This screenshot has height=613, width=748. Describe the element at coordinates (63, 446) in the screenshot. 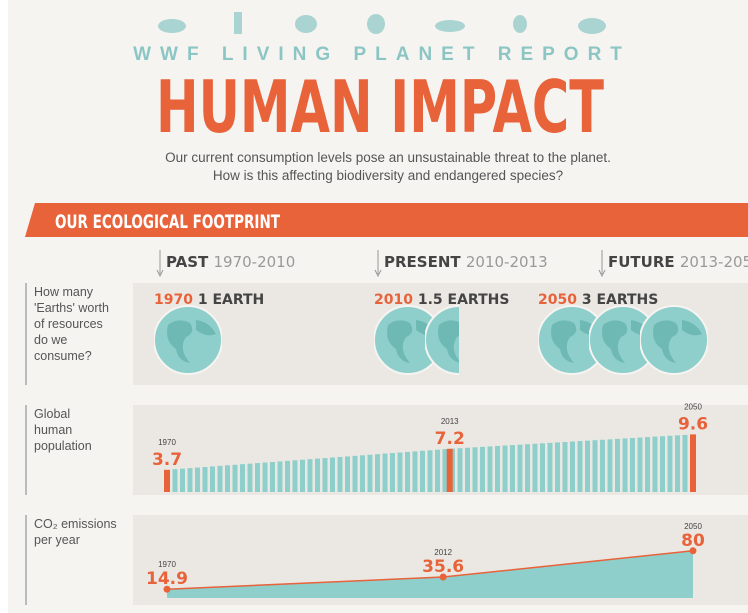

I see `row-label: population` at that location.